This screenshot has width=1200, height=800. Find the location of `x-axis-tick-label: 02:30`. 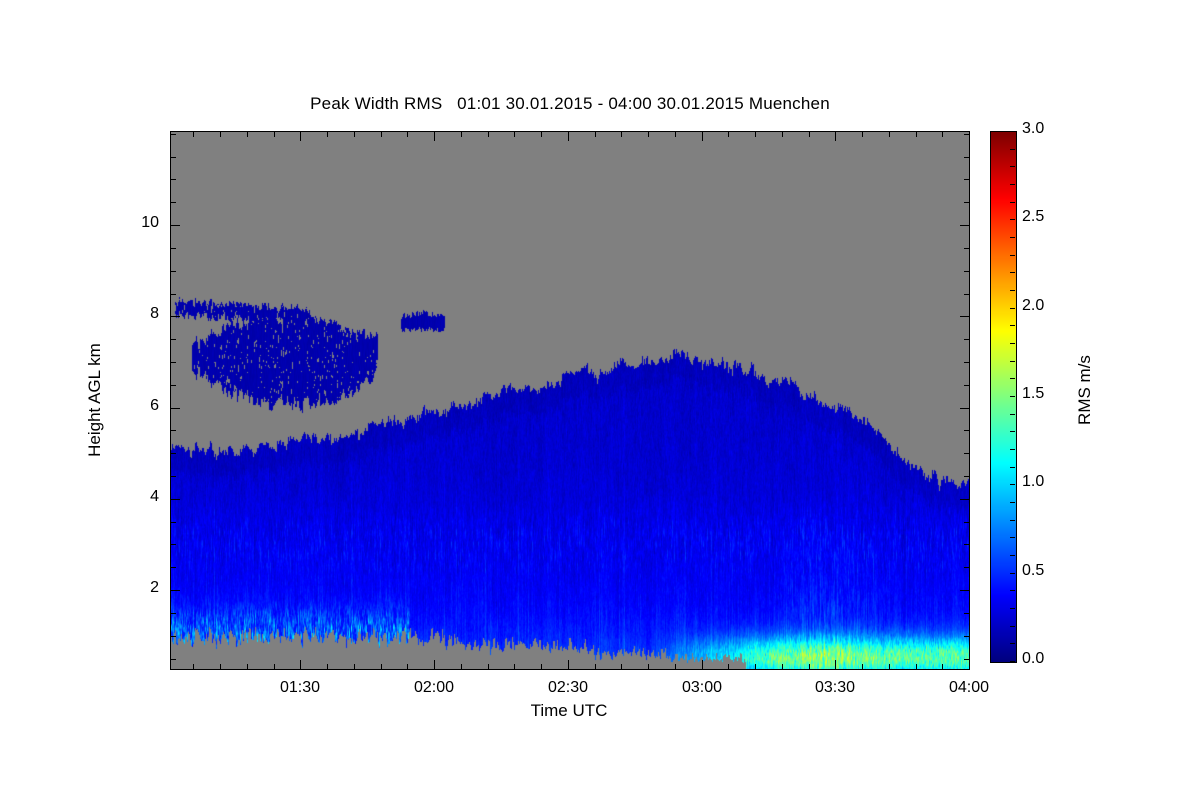

x-axis-tick-label: 02:30 is located at coordinates (568, 687).